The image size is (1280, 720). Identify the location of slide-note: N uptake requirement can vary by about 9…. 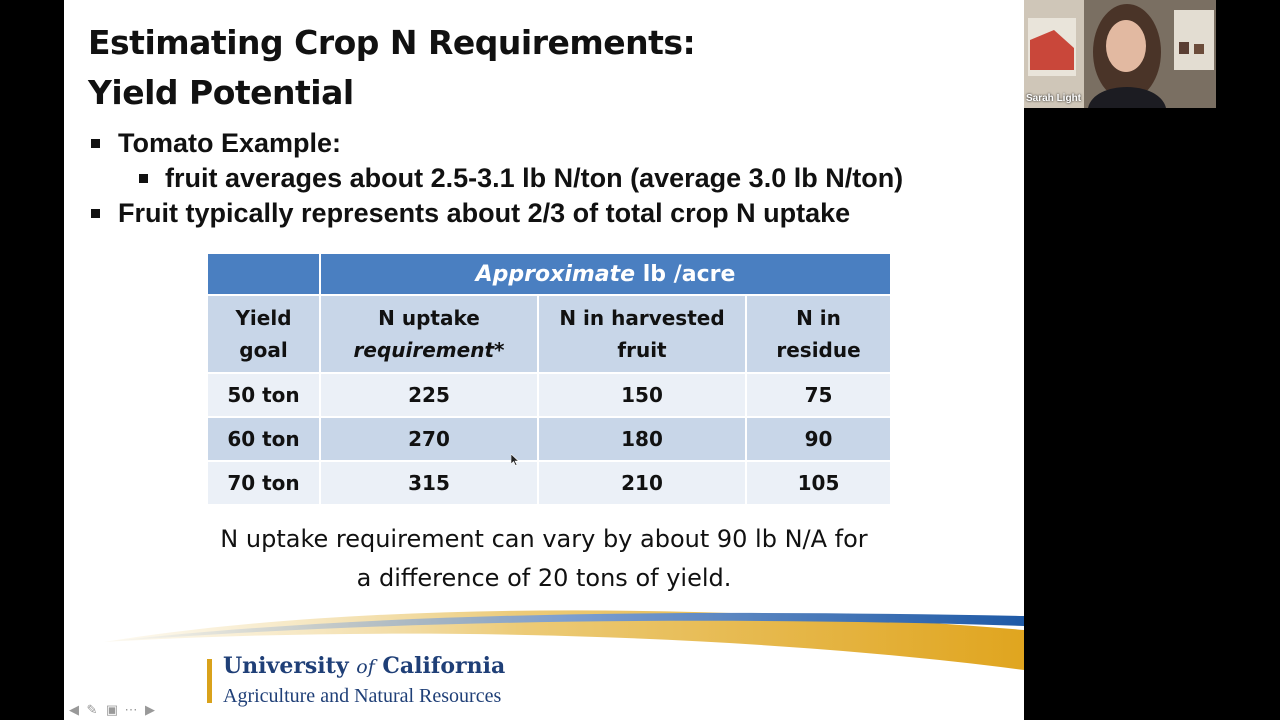
(544, 558).